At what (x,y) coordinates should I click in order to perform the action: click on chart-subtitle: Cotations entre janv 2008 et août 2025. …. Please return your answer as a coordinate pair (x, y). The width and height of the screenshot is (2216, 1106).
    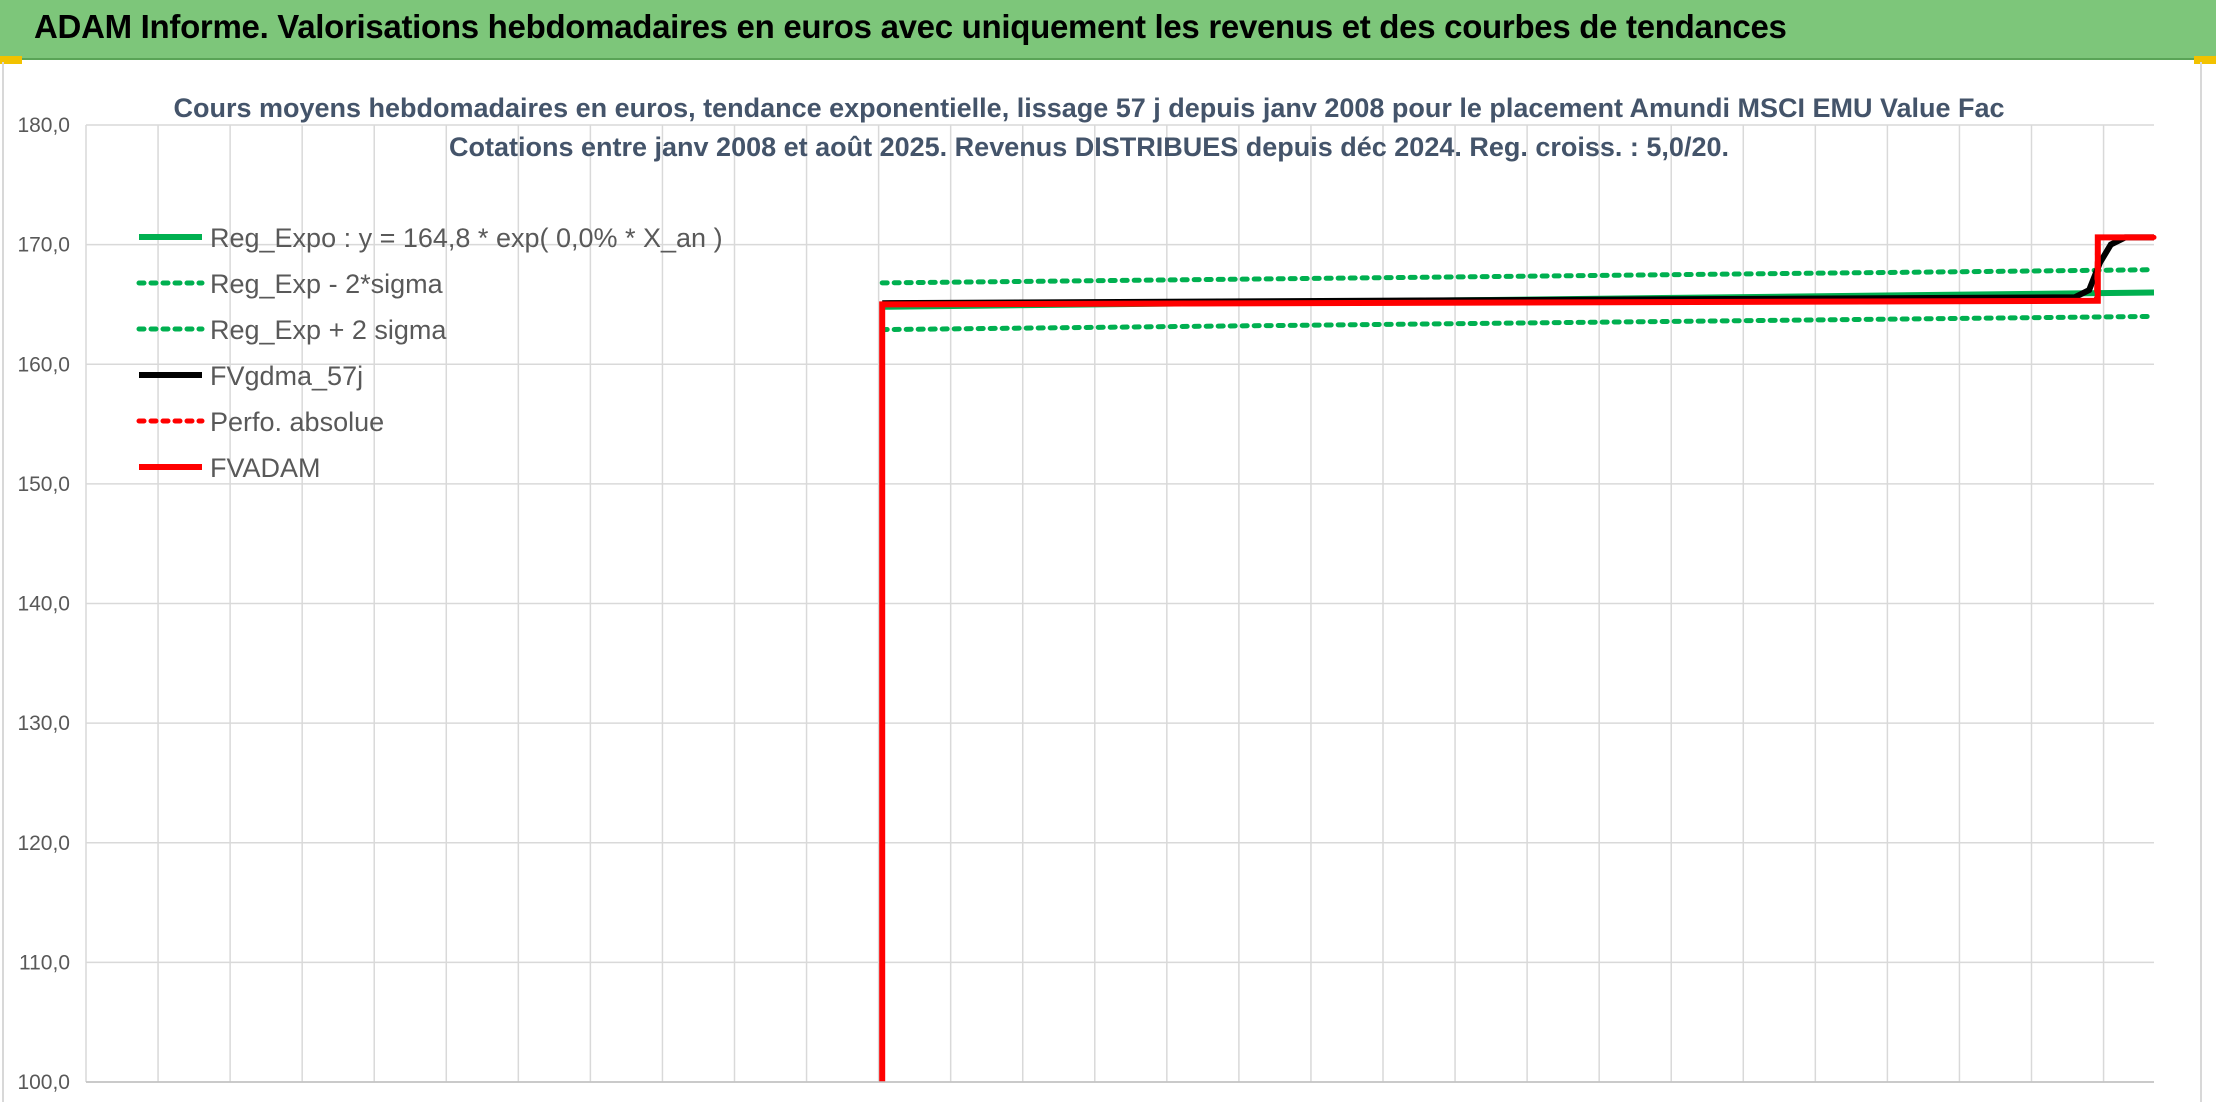
    Looking at the image, I should click on (1089, 147).